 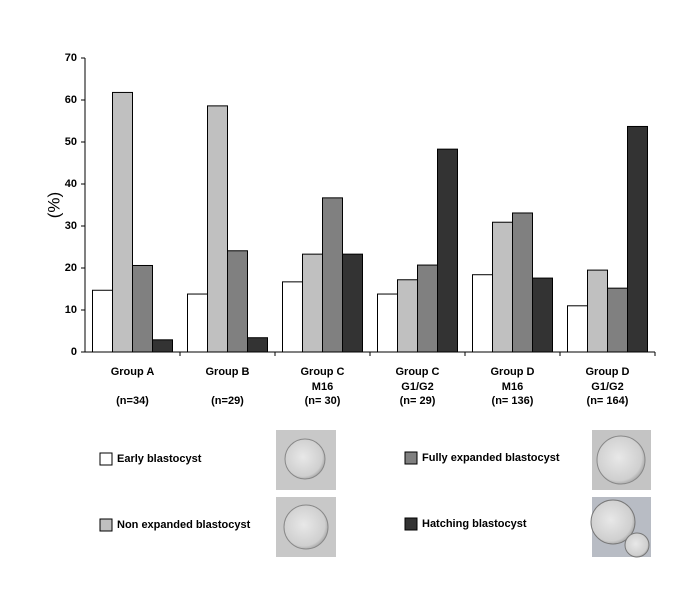 I want to click on x-tick-label: (n=34), so click(x=132, y=401).